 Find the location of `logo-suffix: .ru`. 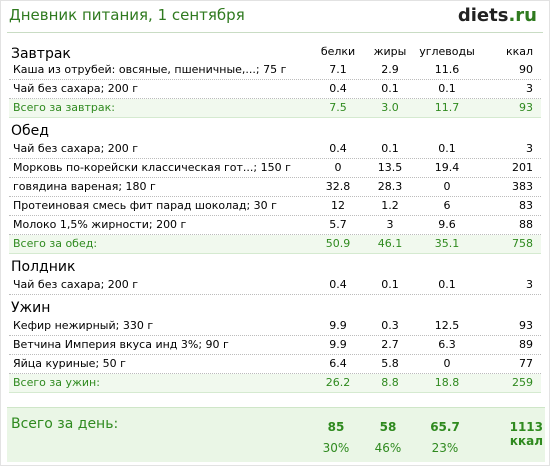

logo-suffix: .ru is located at coordinates (522, 15).